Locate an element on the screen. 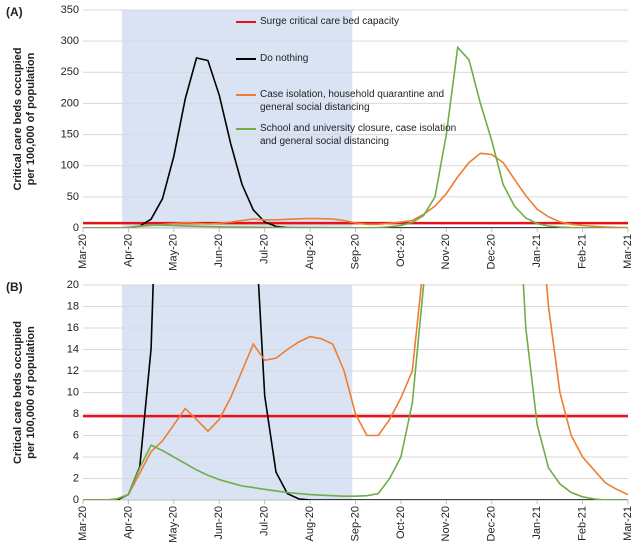 Image resolution: width=640 pixels, height=554 pixels. y-tick-label: 50 is located at coordinates (73, 197).